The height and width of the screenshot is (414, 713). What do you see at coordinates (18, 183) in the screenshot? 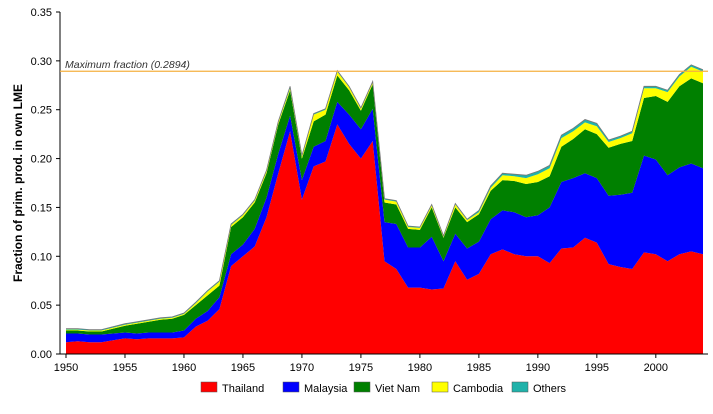
I see `y-axis-label: Fraction of prim. prod. in own LME` at bounding box center [18, 183].